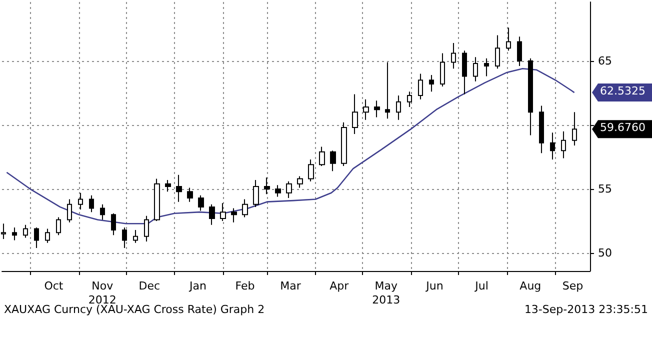 The image size is (652, 341). Describe the element at coordinates (245, 286) in the screenshot. I see `x-tick-label: Feb` at that location.